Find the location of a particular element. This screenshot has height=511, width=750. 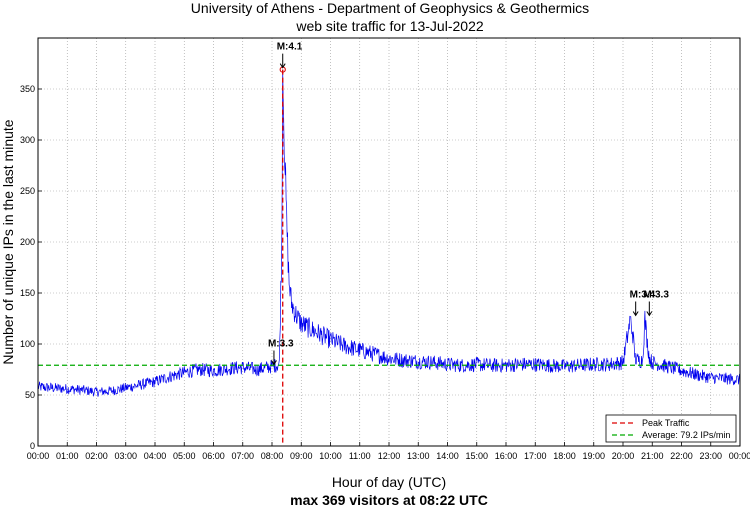

legend: Peak Traffic Average: 79.2 IPs/min is located at coordinates (671, 428).